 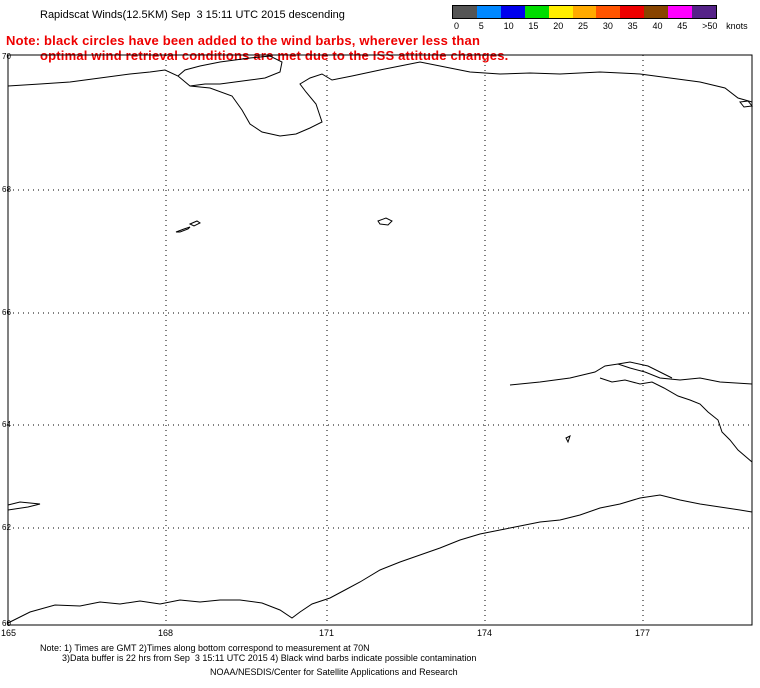 I want to click on lat-label-60: 60, so click(x=6, y=623).